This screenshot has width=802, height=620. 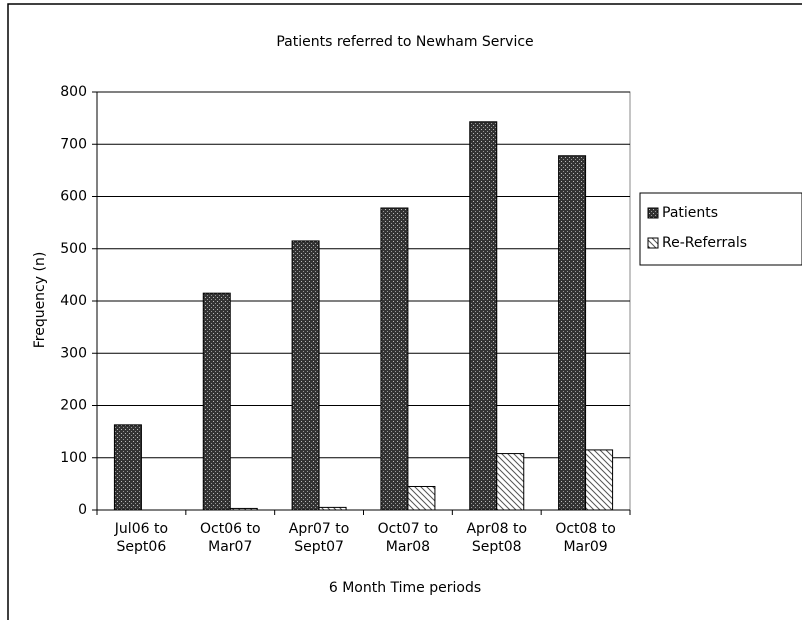 I want to click on x-axis-title: 6 Month Time periods, so click(x=405, y=588).